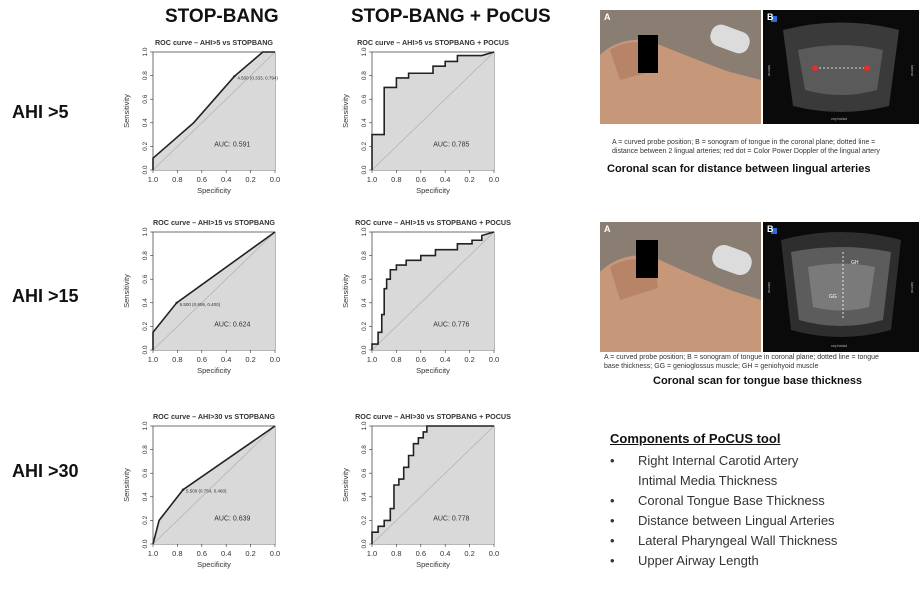  Describe the element at coordinates (839, 345) in the screenshot. I see `scan-bottom-label: cephalad` at that location.